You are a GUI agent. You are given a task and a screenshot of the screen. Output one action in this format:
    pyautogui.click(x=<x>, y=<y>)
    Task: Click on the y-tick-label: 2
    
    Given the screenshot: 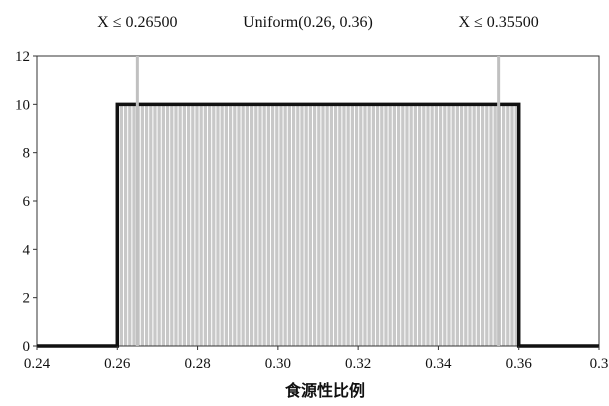 What is the action you would take?
    pyautogui.click(x=27, y=299)
    